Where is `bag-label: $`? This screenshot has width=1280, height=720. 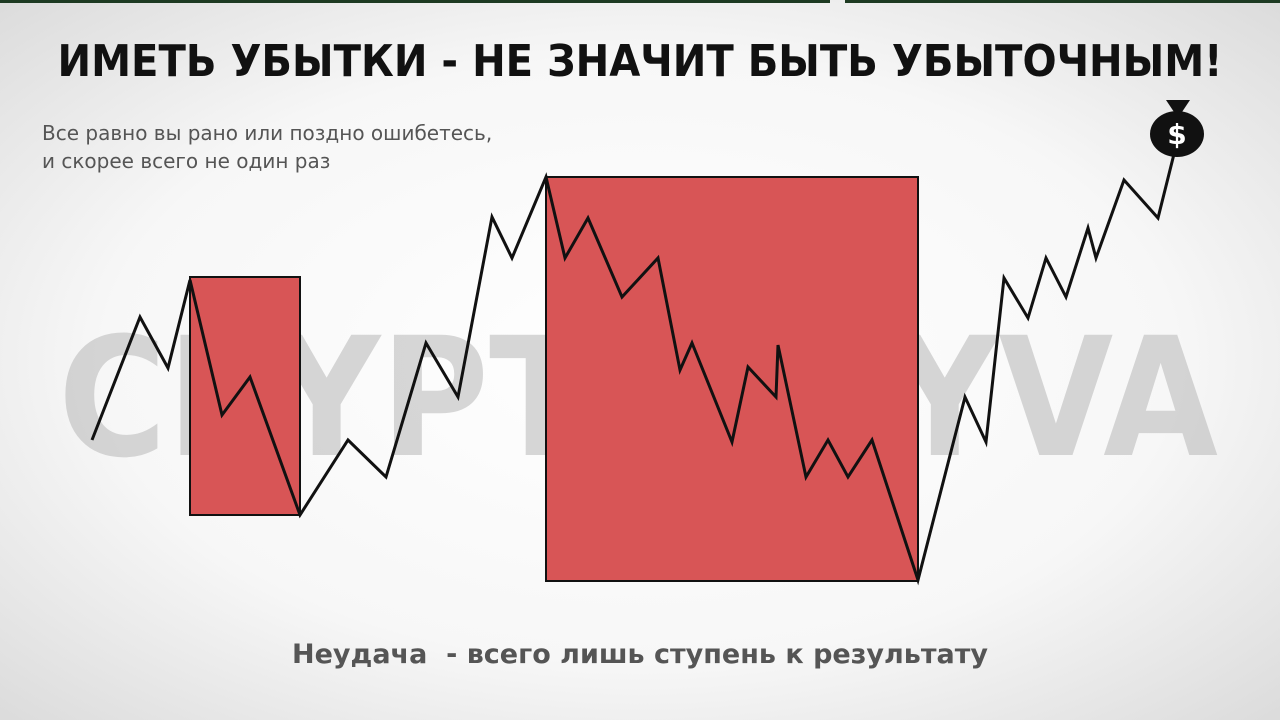 bag-label: $ is located at coordinates (1176, 134).